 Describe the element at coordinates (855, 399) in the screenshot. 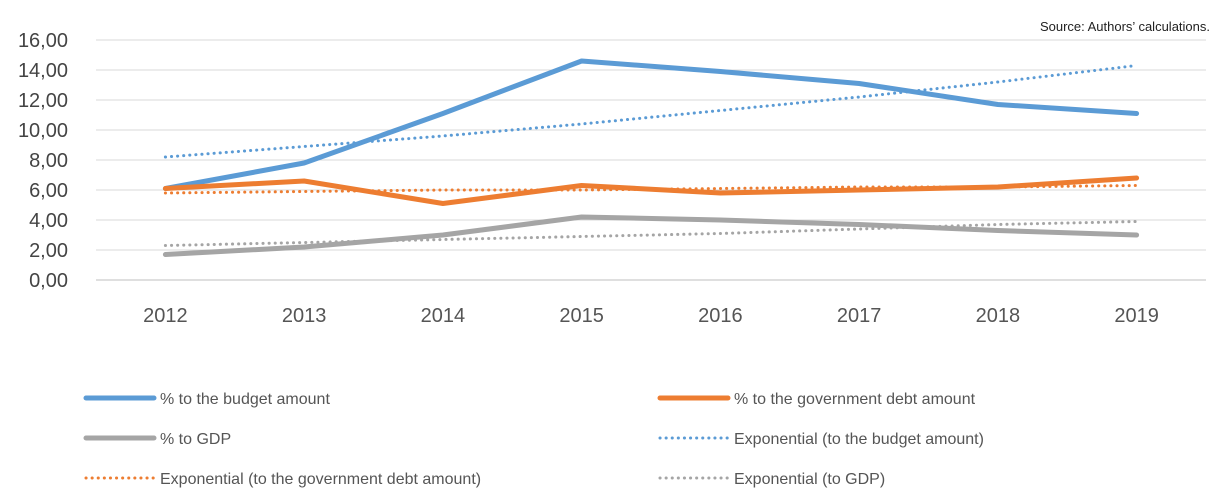

I see `legend-label: % to the government debt amount` at that location.